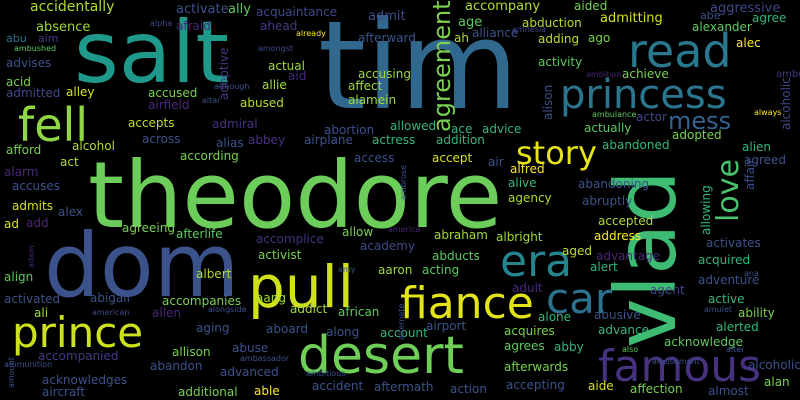 This screenshot has width=800, height=400. What do you see at coordinates (680, 51) in the screenshot?
I see `word: read` at bounding box center [680, 51].